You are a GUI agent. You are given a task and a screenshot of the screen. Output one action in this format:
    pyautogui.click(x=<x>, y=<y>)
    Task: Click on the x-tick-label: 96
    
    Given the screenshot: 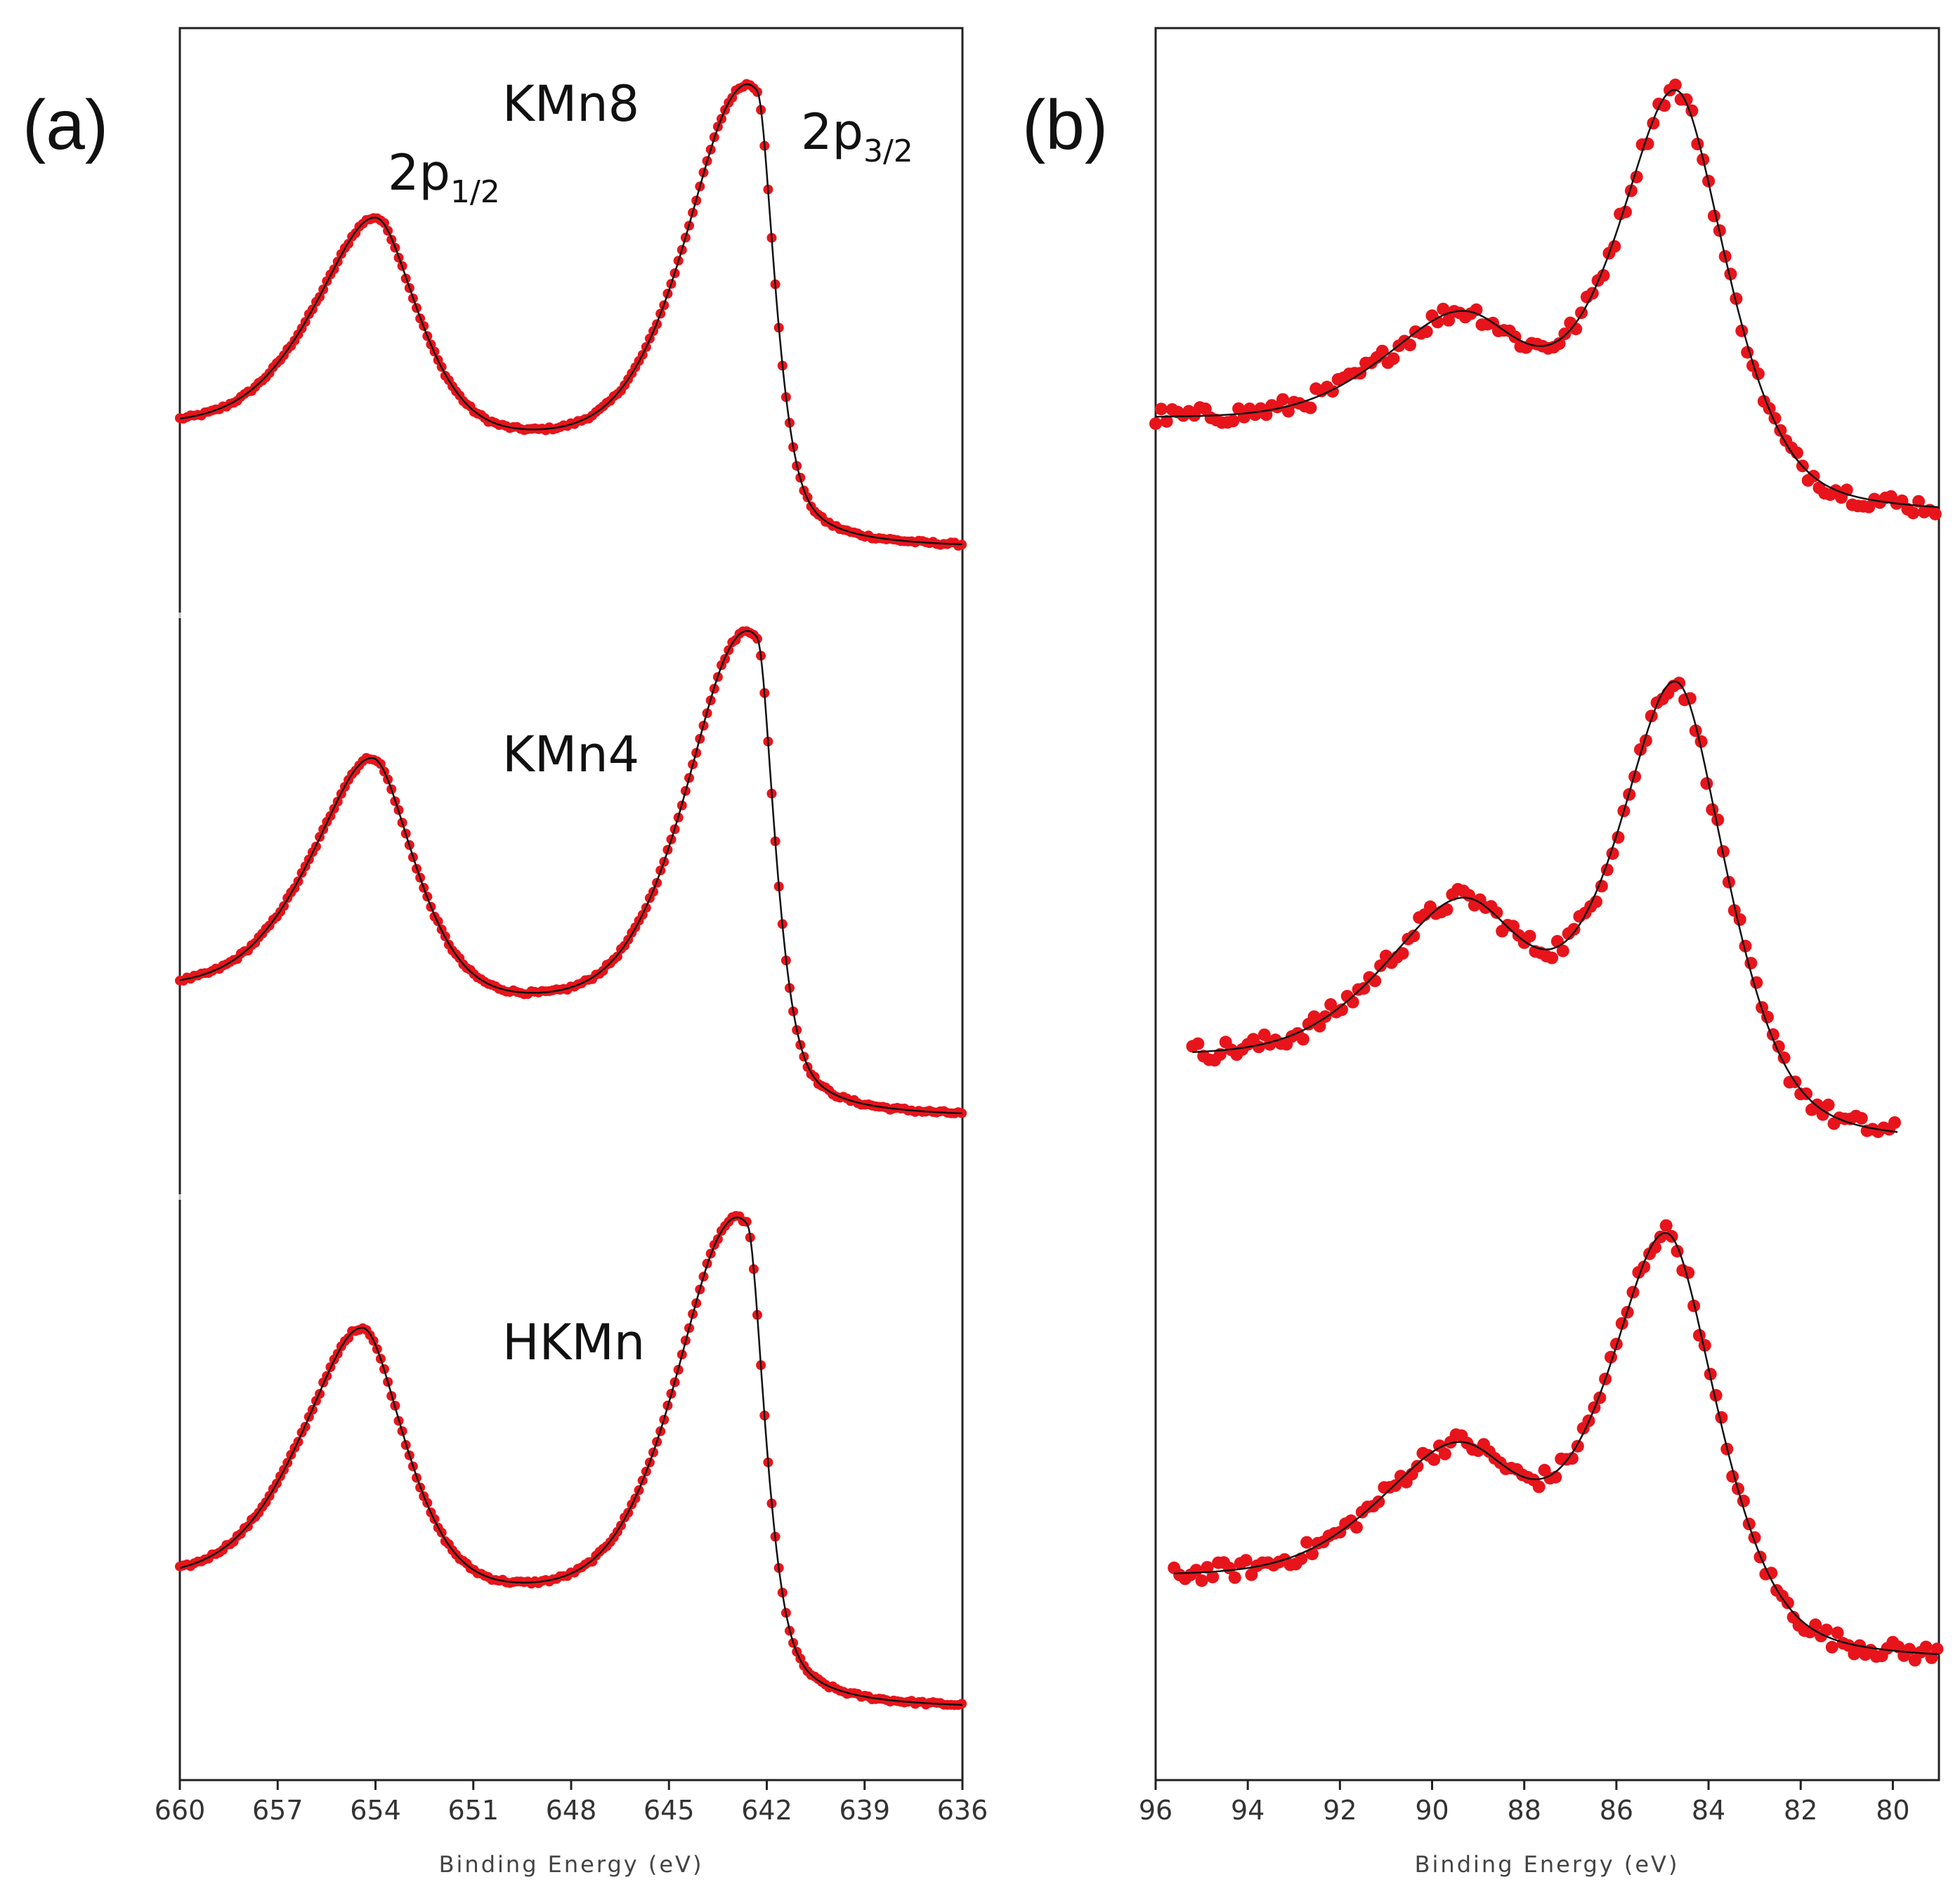 What is the action you would take?
    pyautogui.click(x=1155, y=1810)
    